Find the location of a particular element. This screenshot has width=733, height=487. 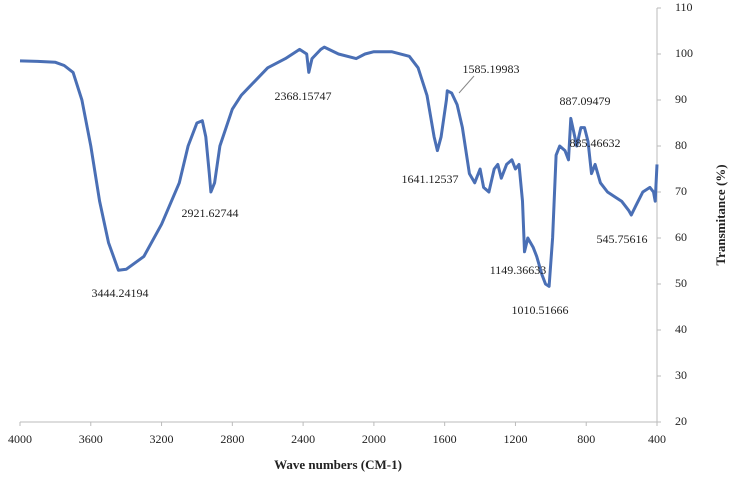

peak-label: 1585.19983 is located at coordinates (491, 69).